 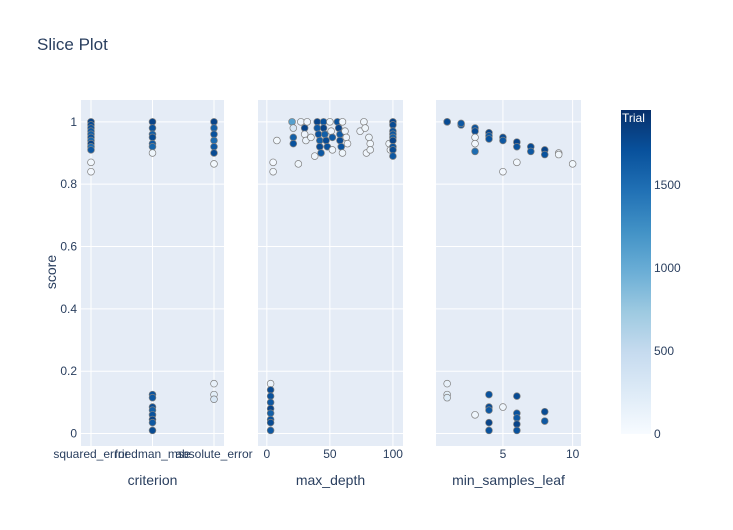 I want to click on x-axis-title-3: min_samples_leaf, so click(x=508, y=480).